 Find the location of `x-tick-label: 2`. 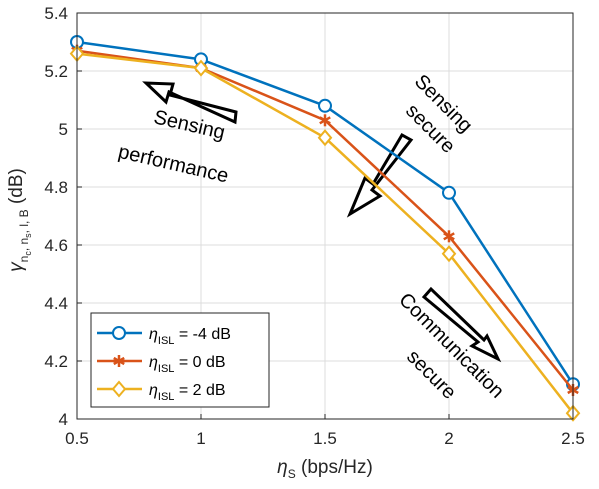

x-tick-label: 2 is located at coordinates (448, 438).